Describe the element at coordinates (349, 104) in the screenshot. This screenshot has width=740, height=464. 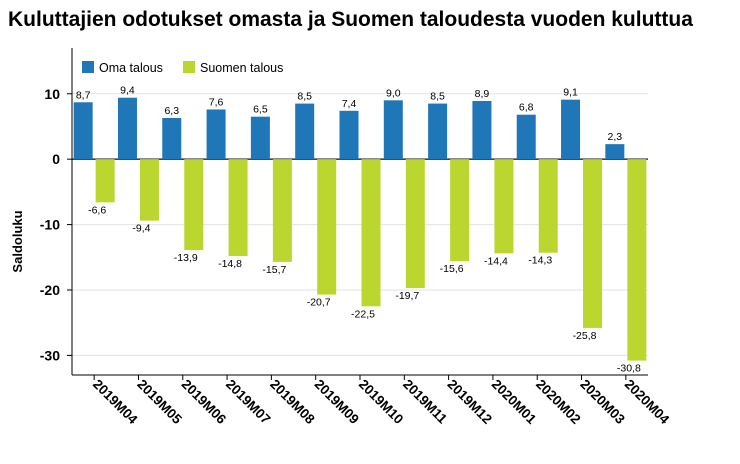
I see `data-label-oma-talous: 7,4` at that location.